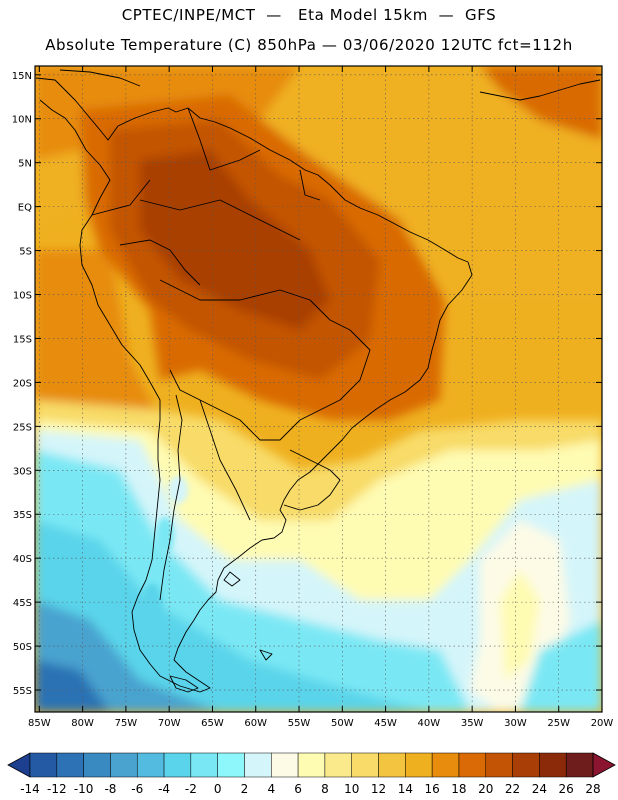 This screenshot has width=618, height=800. What do you see at coordinates (164, 789) in the screenshot?
I see `colorbar-label: -4` at bounding box center [164, 789].